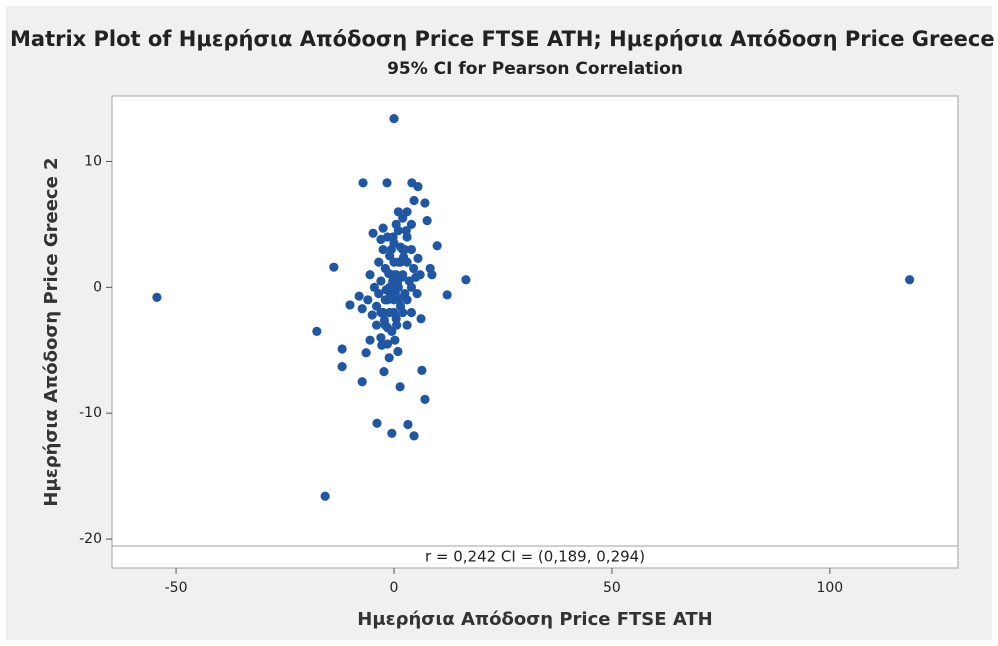 The image size is (998, 646). I want to click on y-tick-label: -20, so click(90, 539).